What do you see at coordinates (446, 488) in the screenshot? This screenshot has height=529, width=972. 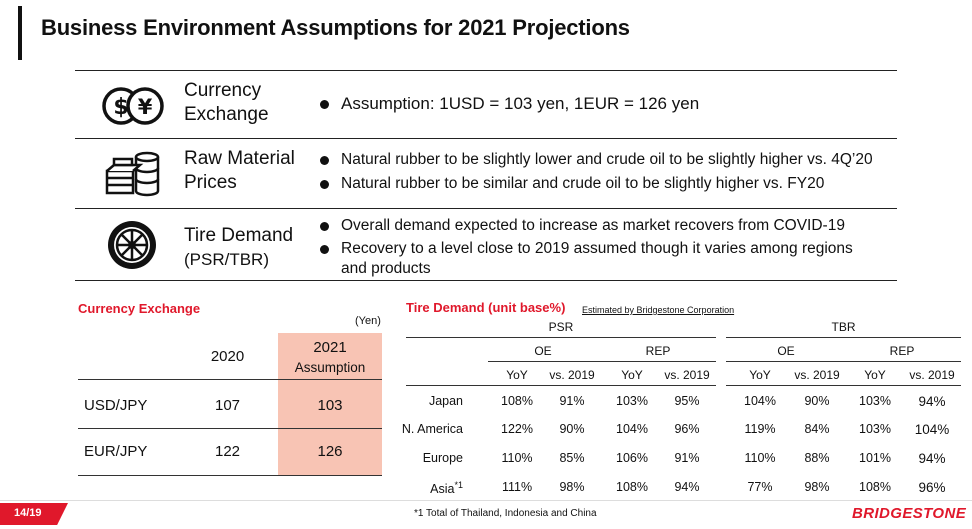 I see `region-label: Asia*1` at bounding box center [446, 488].